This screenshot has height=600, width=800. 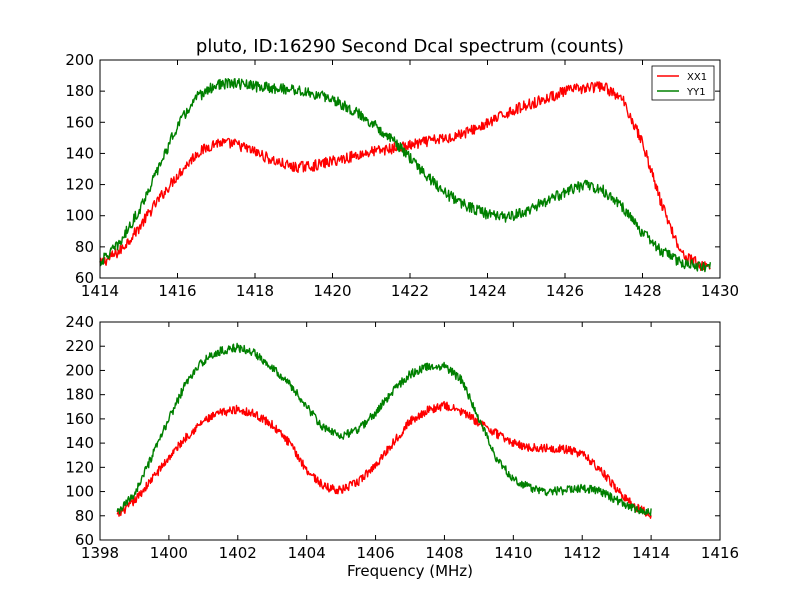 I want to click on top-x-tick-label: 1422, so click(x=410, y=291).